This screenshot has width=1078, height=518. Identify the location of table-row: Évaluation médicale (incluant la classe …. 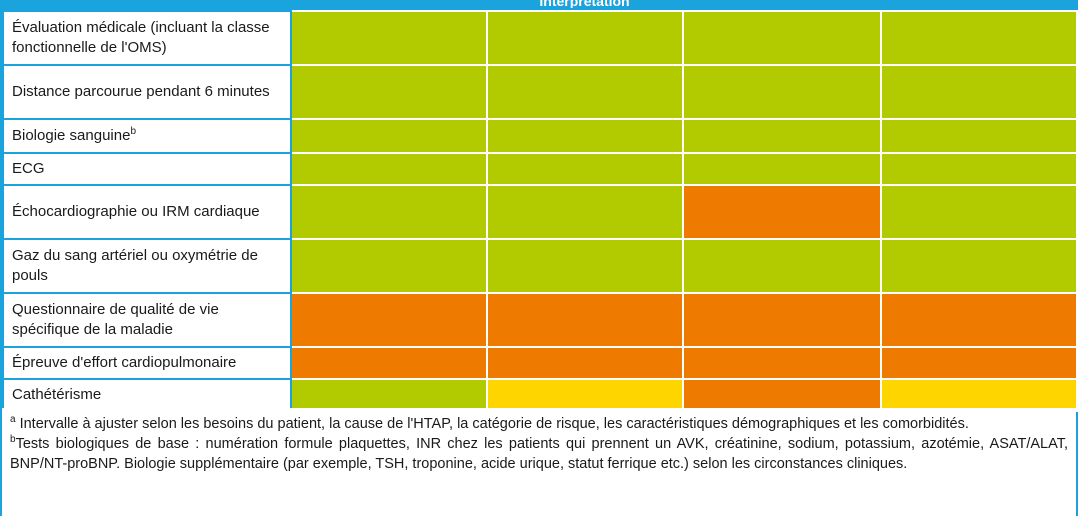
(540, 38).